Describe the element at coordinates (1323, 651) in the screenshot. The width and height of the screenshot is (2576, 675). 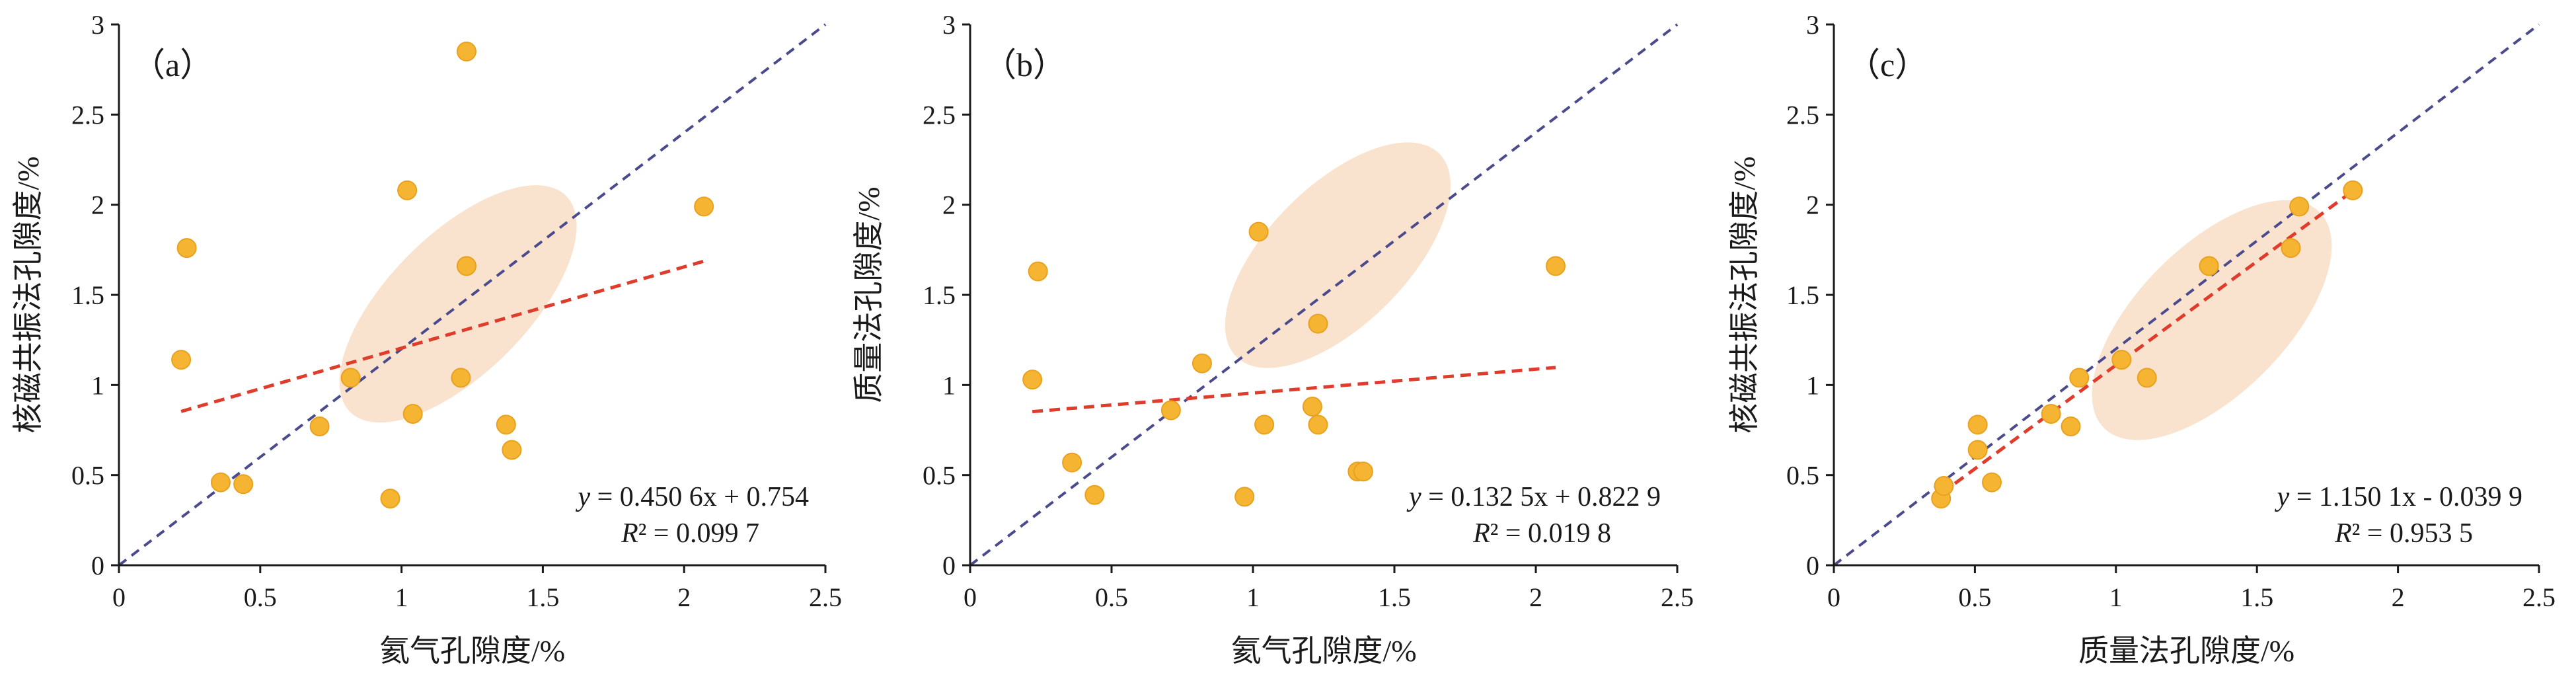
I see `x-axis-title: 氦气孔隙度/%` at that location.